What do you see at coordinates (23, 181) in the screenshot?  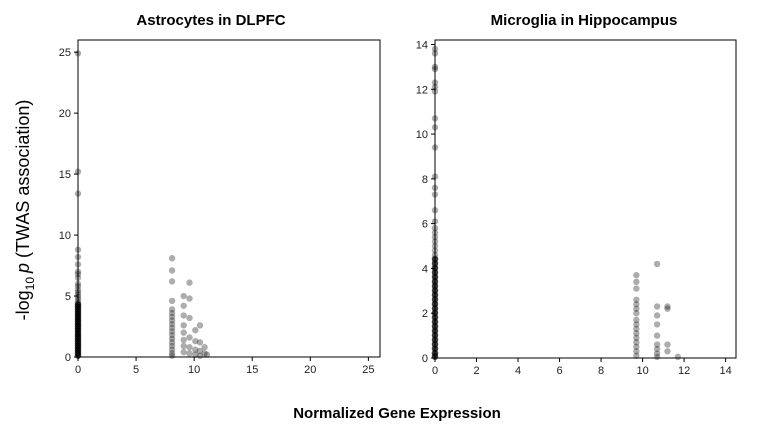 I see `ylabel-suffix: (TWAS association)` at bounding box center [23, 181].